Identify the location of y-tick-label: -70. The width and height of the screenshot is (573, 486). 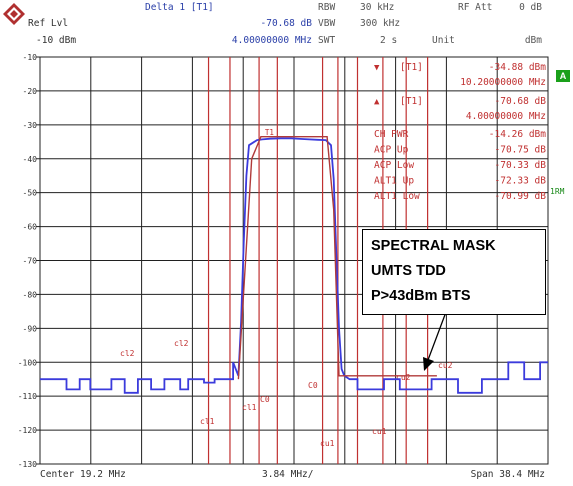
(30, 261).